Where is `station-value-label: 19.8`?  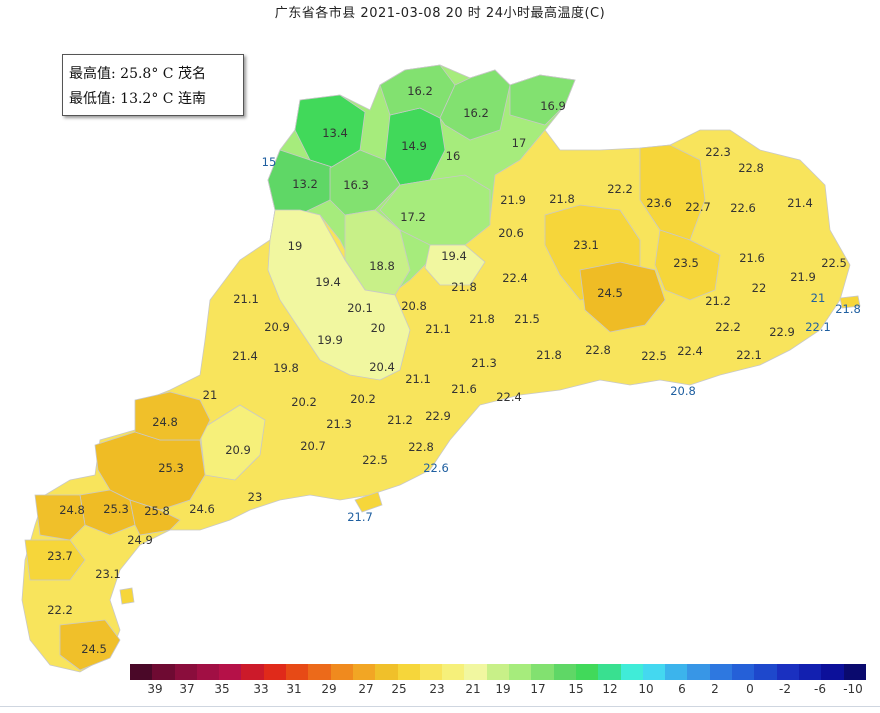
station-value-label: 19.8 is located at coordinates (286, 368).